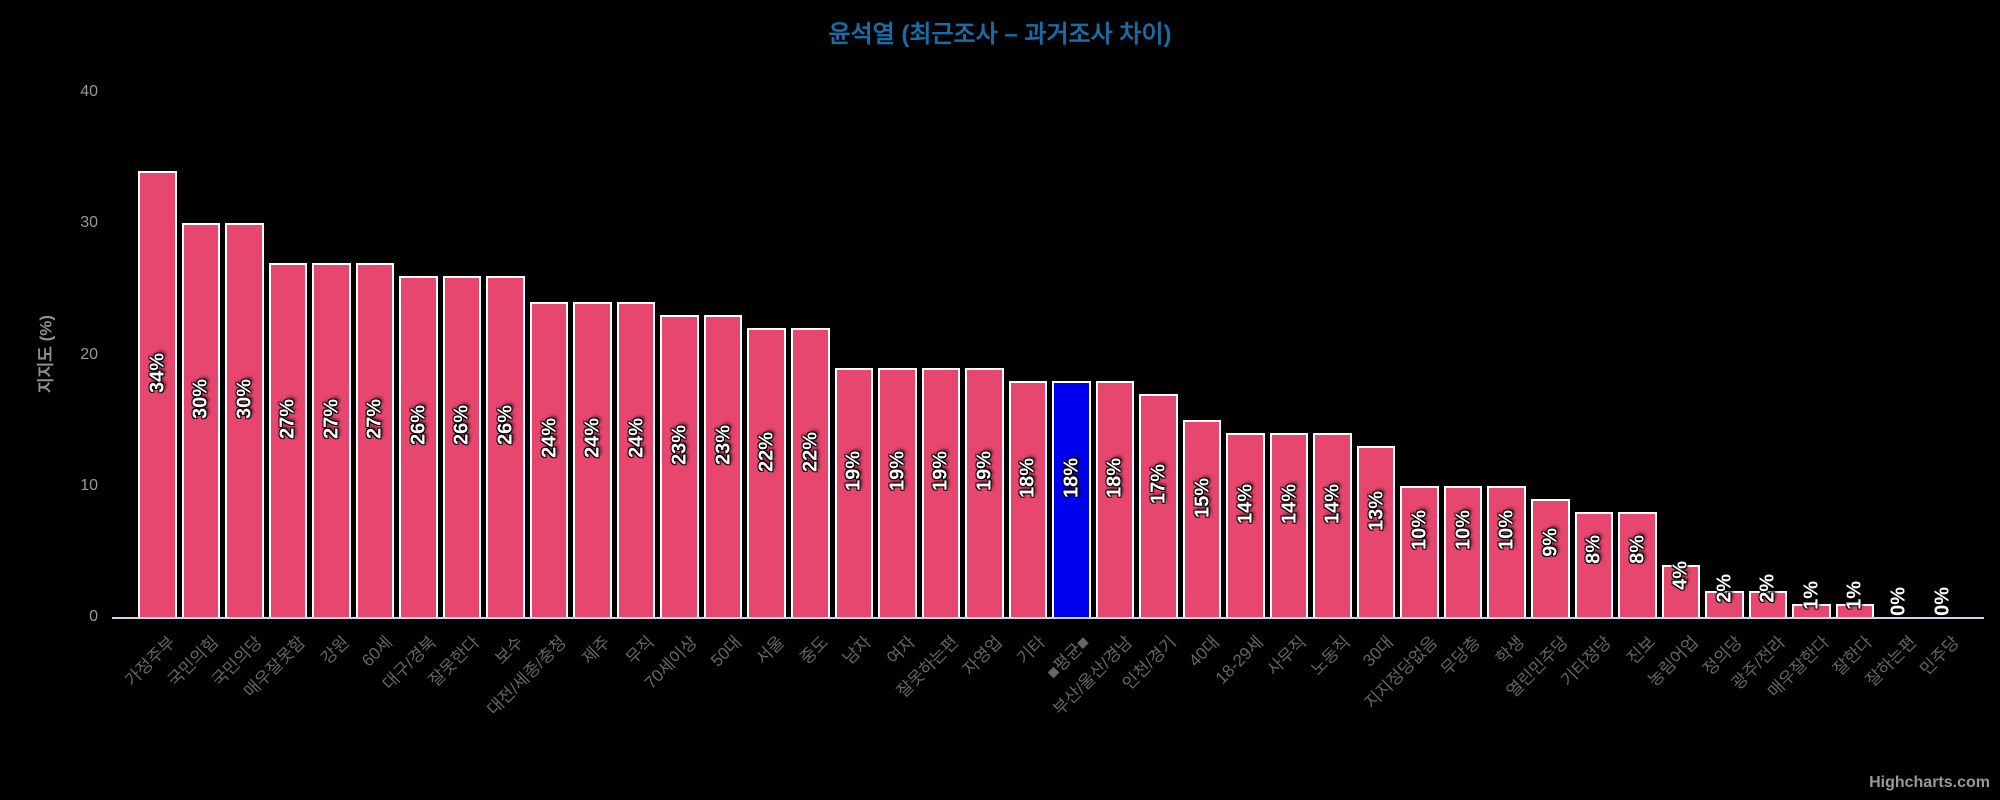  I want to click on chart-title: 윤석열 (최근조사 – 과거조사 차이), so click(1000, 34).